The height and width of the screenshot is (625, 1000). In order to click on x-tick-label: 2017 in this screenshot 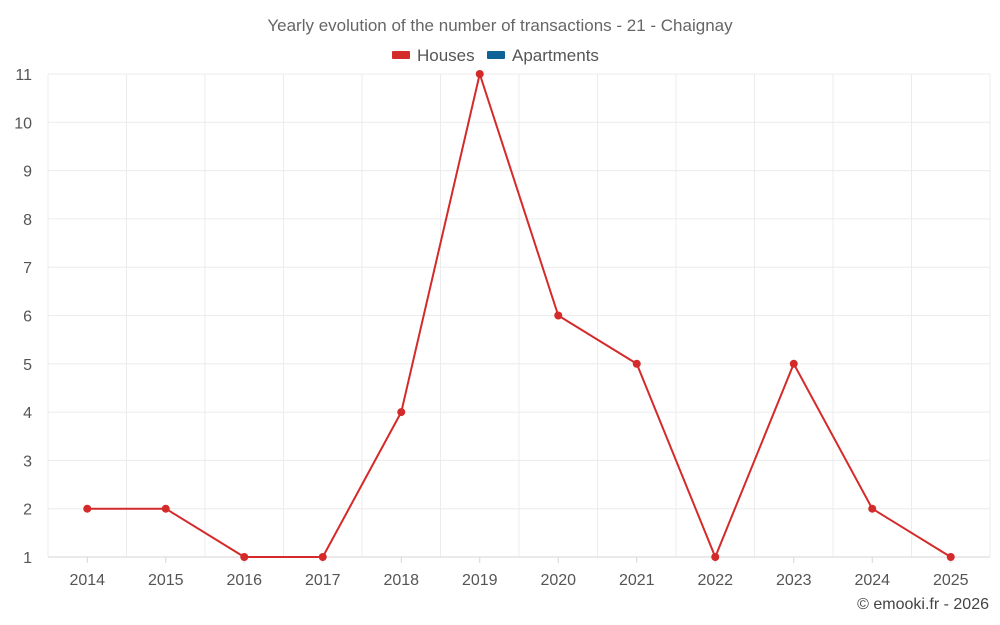, I will do `click(323, 580)`.